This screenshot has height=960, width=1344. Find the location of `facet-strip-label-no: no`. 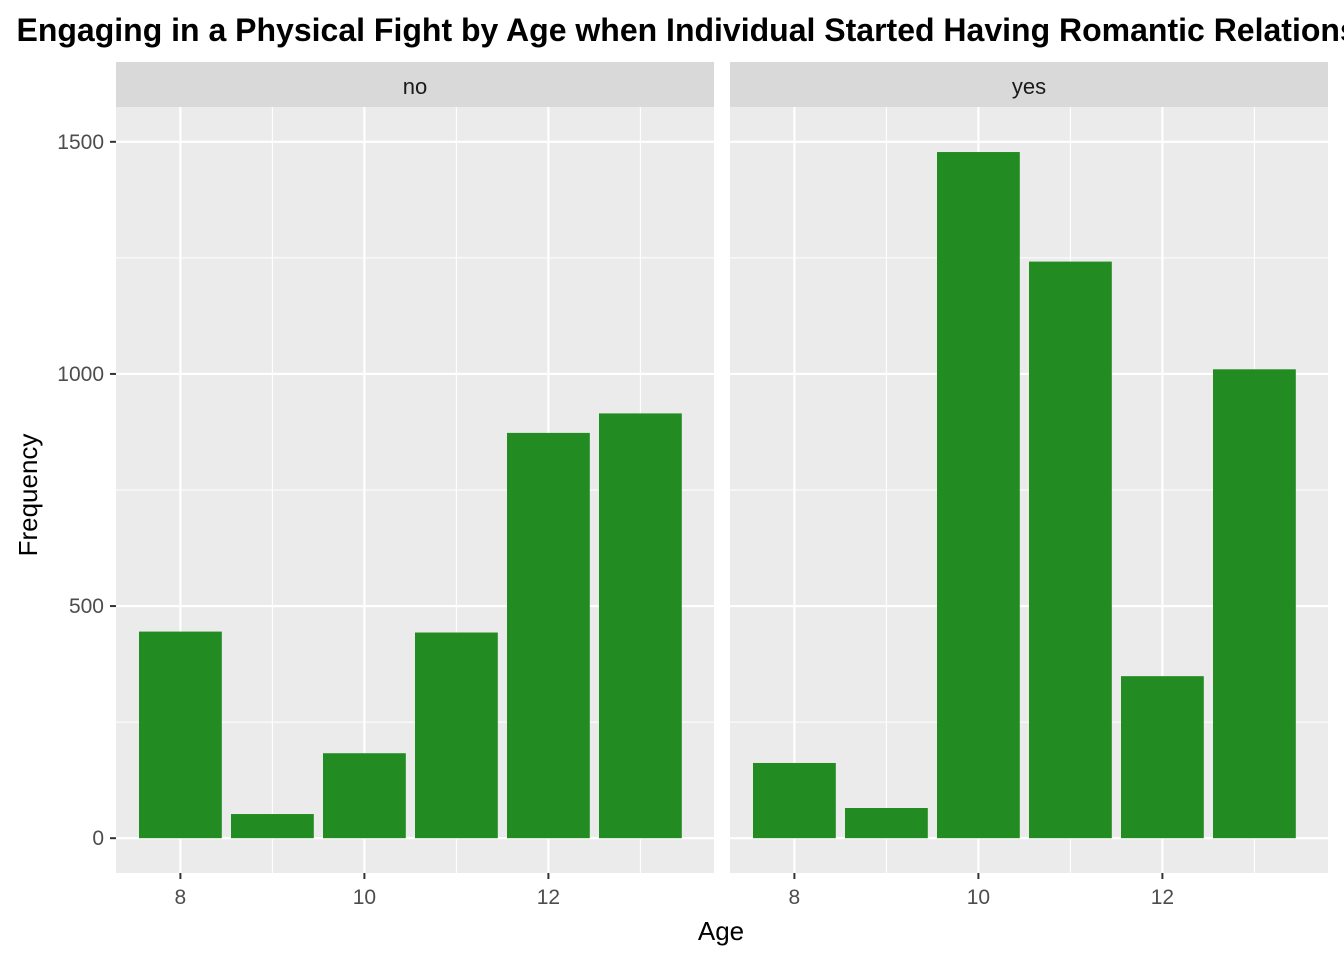

facet-strip-label-no: no is located at coordinates (415, 86).